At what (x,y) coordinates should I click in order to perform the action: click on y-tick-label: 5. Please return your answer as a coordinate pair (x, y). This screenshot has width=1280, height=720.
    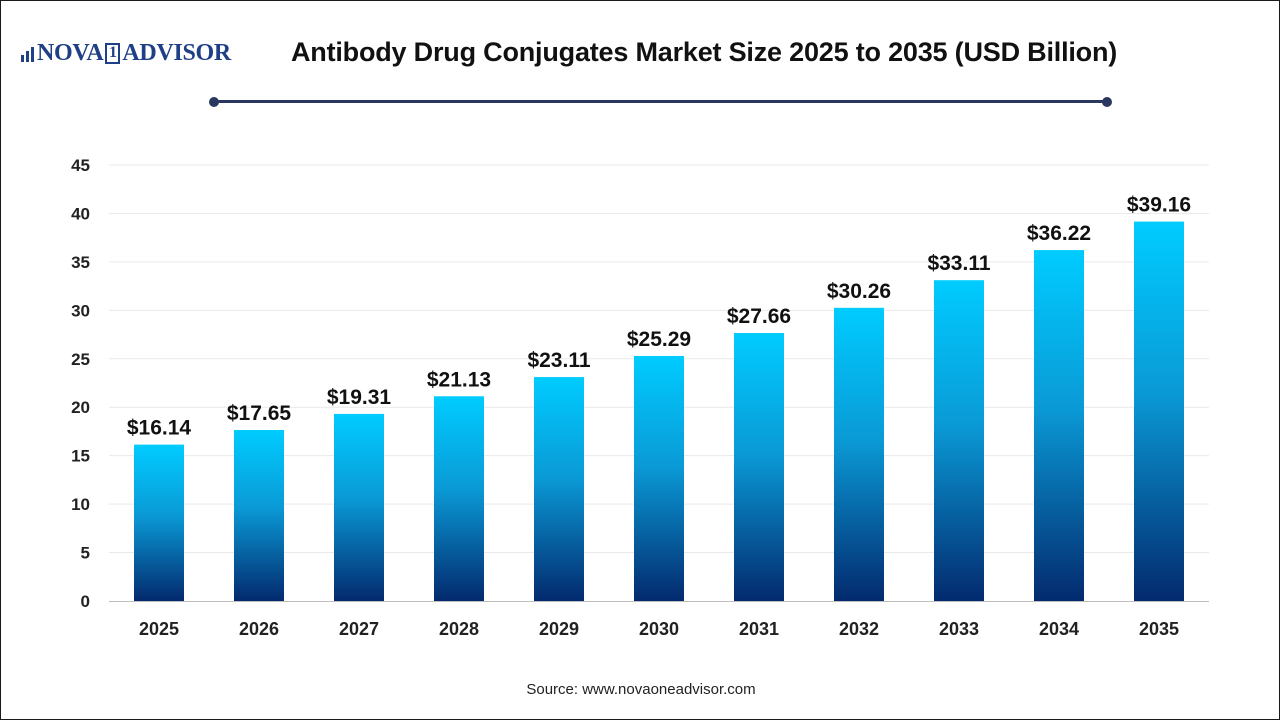
    Looking at the image, I should click on (85, 553).